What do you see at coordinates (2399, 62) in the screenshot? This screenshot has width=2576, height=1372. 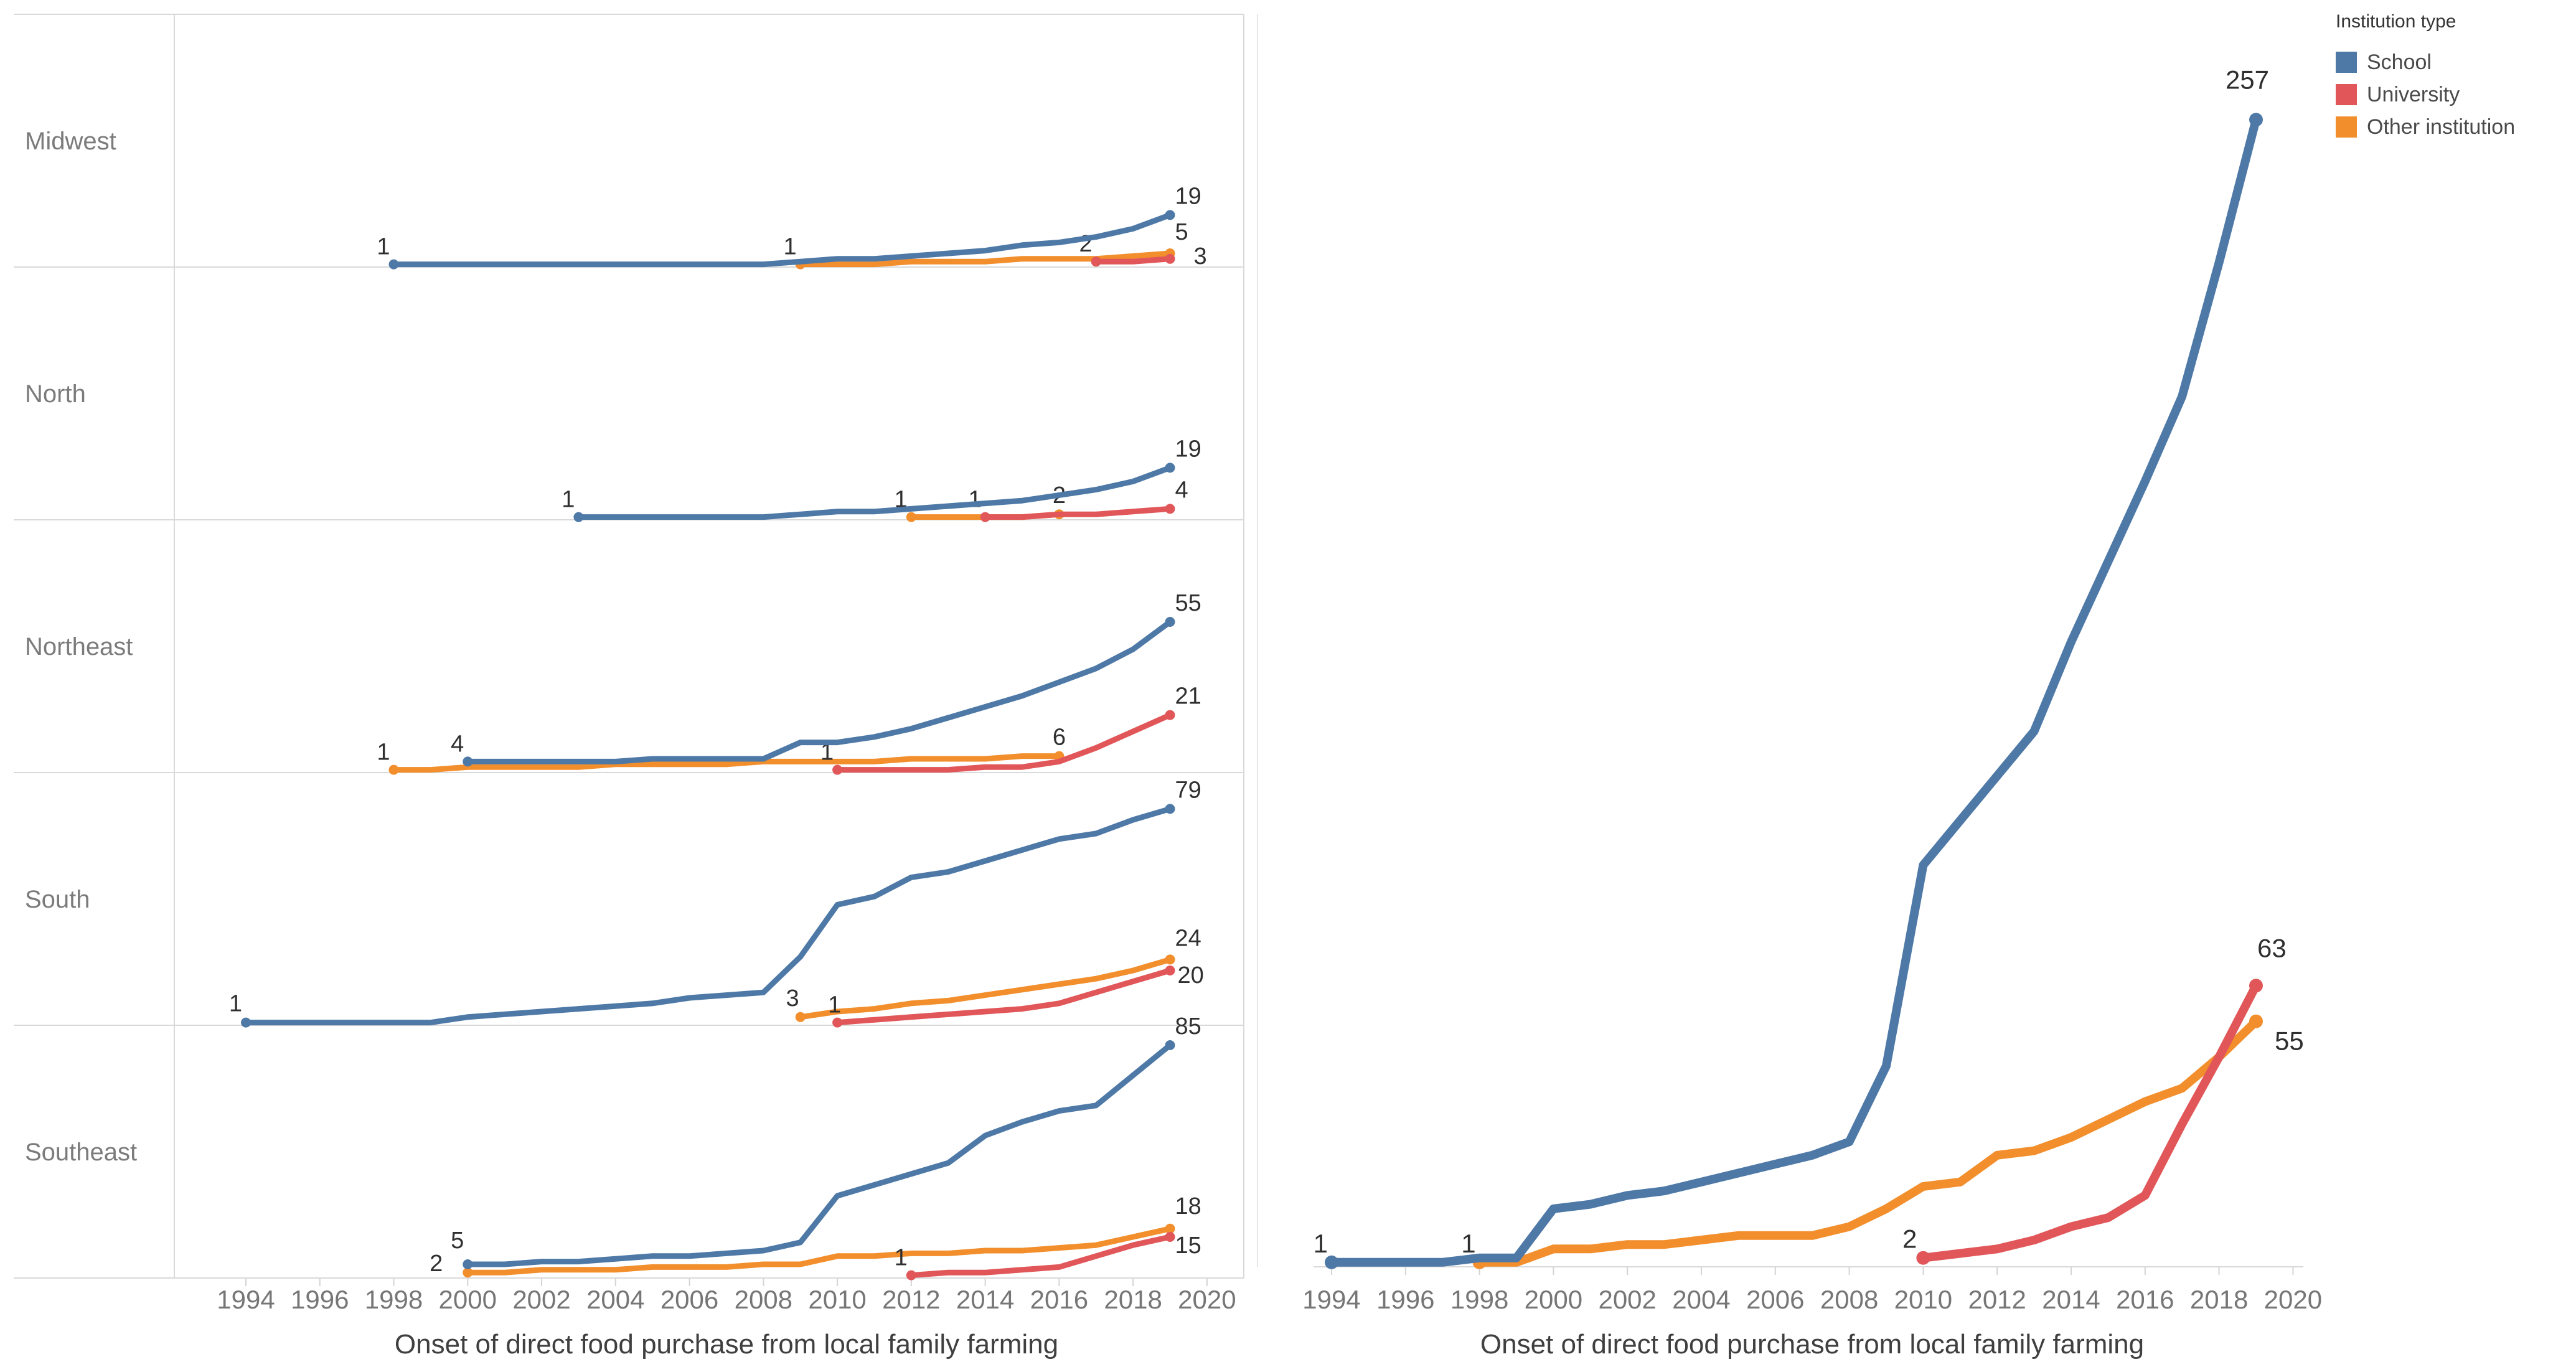 I see `legend-item-label: School` at bounding box center [2399, 62].